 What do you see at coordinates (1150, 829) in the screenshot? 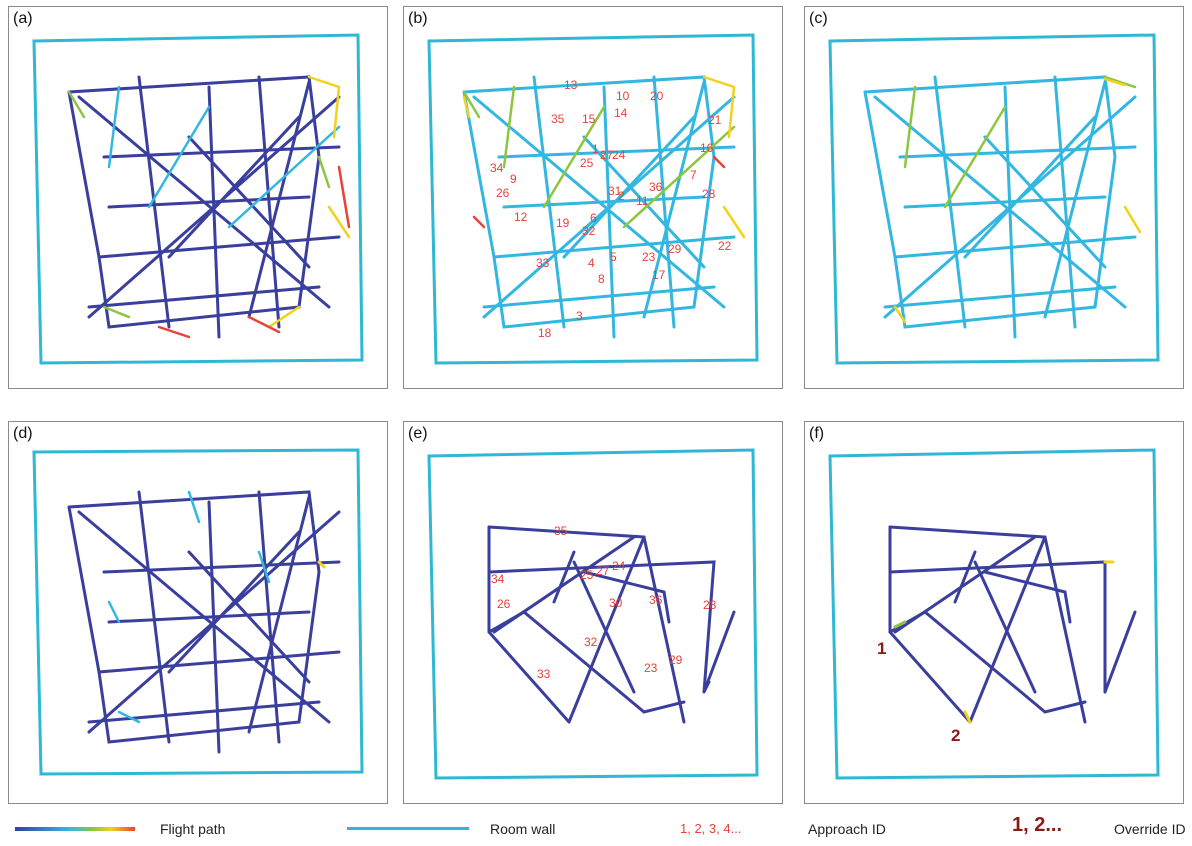
I see `override-id-label: Override ID` at bounding box center [1150, 829].